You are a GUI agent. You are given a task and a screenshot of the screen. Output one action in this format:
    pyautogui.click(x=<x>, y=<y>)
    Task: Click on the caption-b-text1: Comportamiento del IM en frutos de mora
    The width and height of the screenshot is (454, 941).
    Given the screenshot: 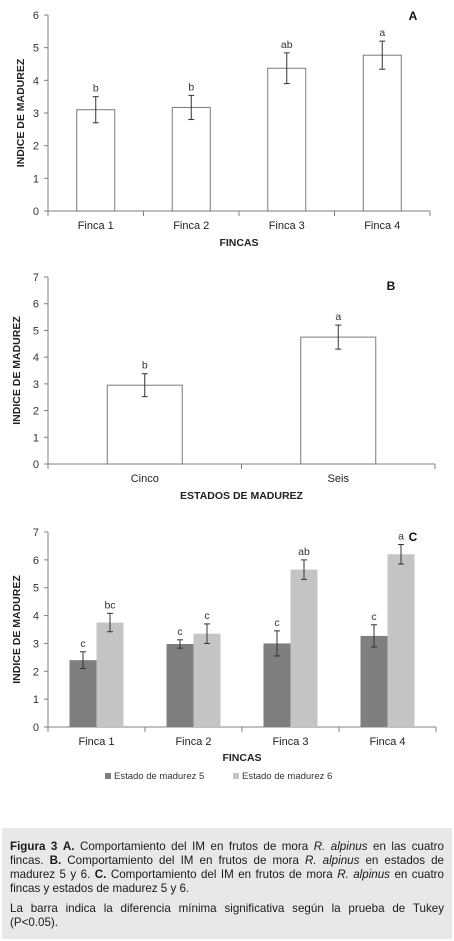 What is the action you would take?
    pyautogui.click(x=183, y=860)
    